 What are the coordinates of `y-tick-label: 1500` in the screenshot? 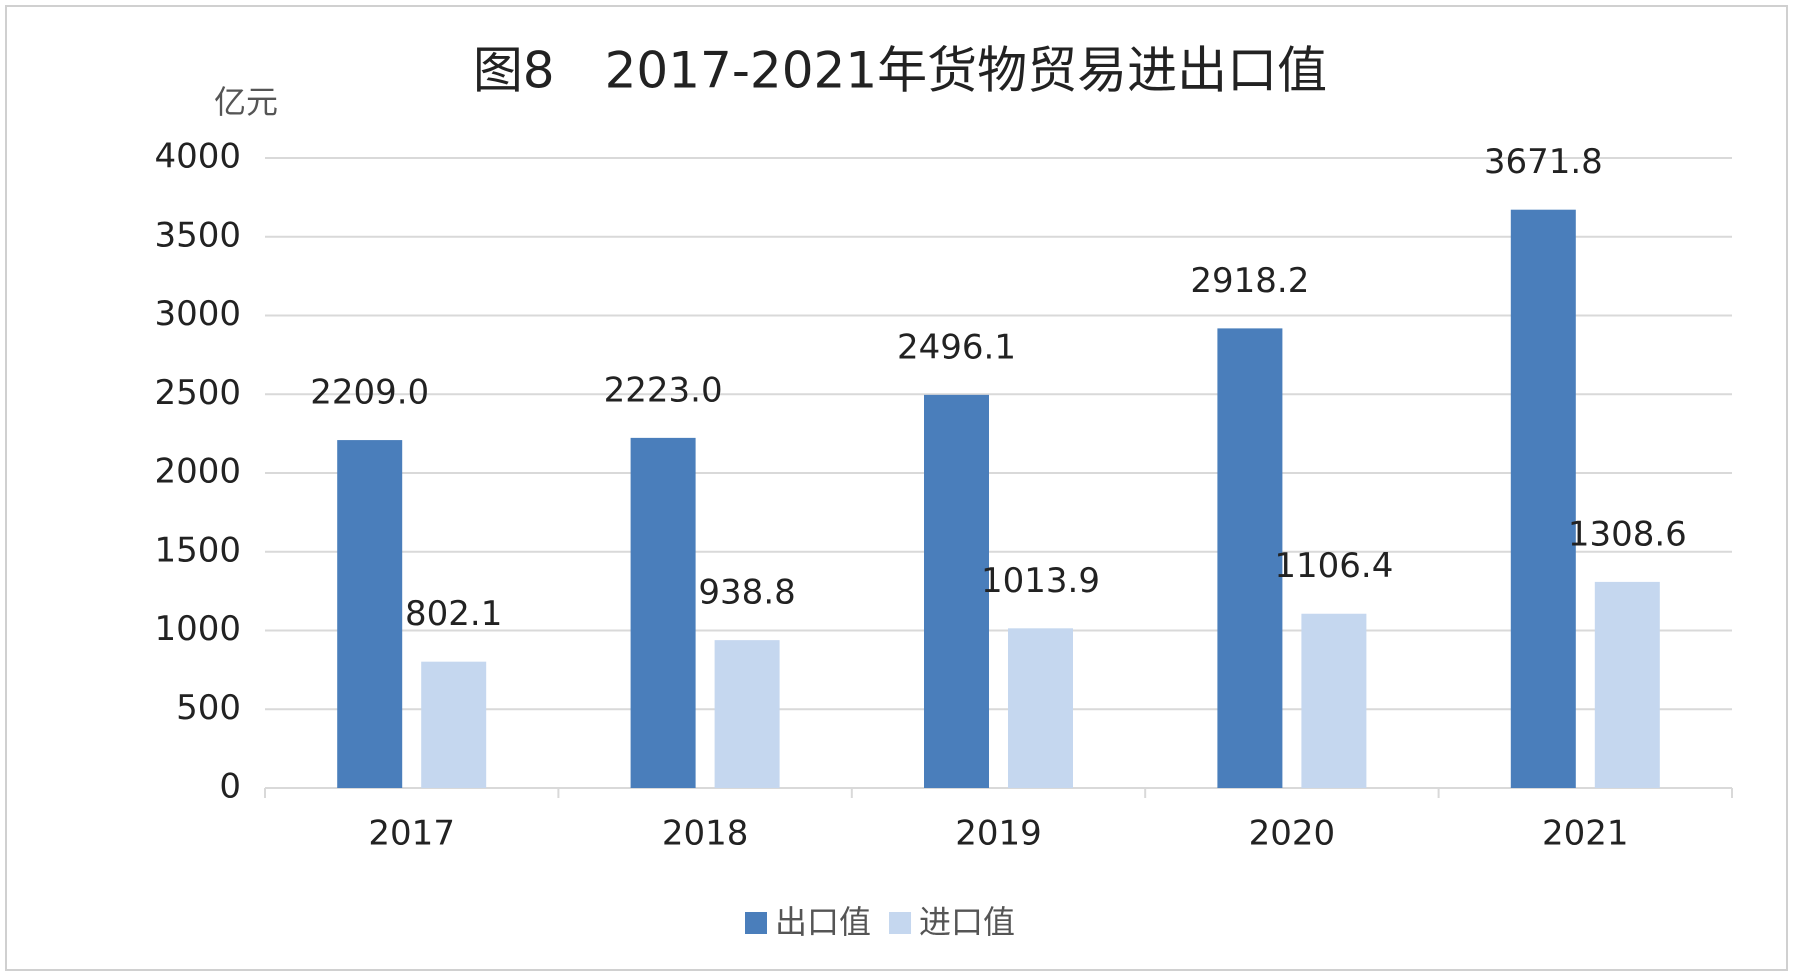 It's located at (197, 550).